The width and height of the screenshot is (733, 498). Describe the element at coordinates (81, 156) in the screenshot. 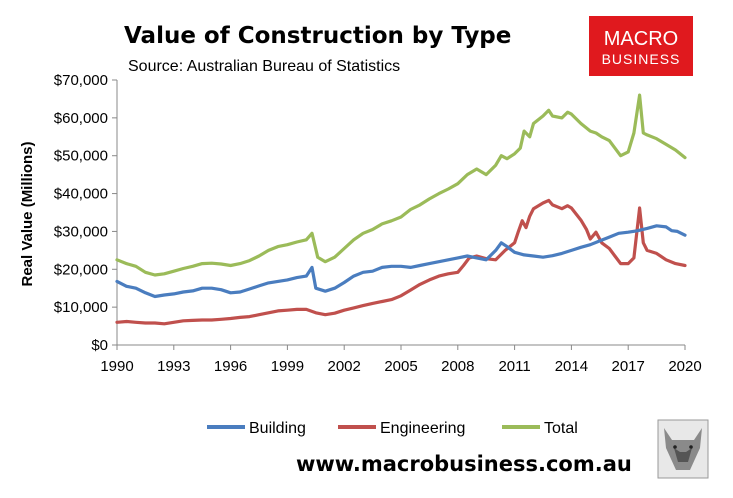

I see `y-tick-label: $50,000` at that location.